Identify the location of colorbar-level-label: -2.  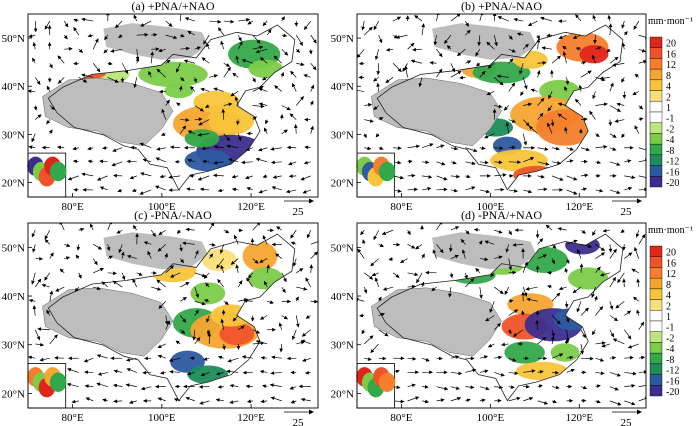
(670, 129).